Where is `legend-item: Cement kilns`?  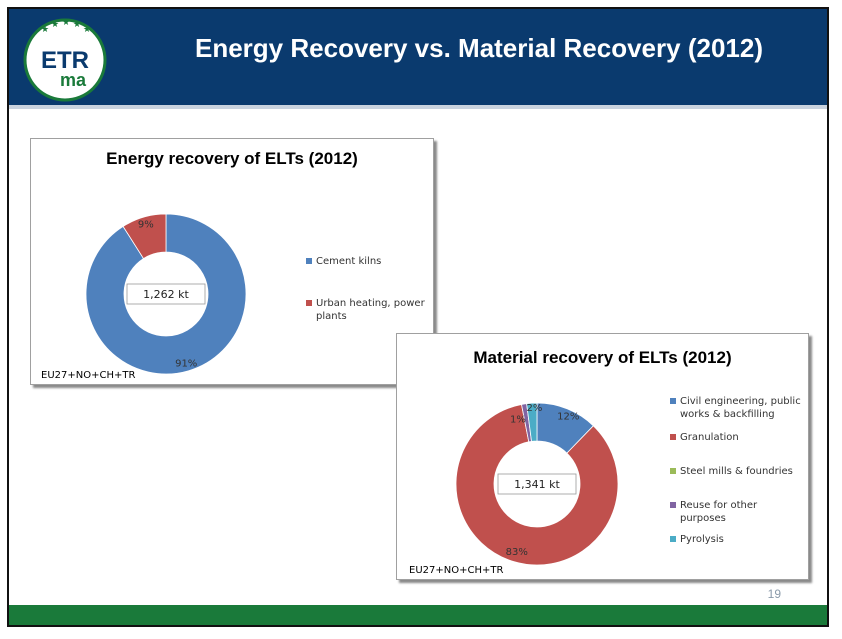 legend-item: Cement kilns is located at coordinates (343, 261).